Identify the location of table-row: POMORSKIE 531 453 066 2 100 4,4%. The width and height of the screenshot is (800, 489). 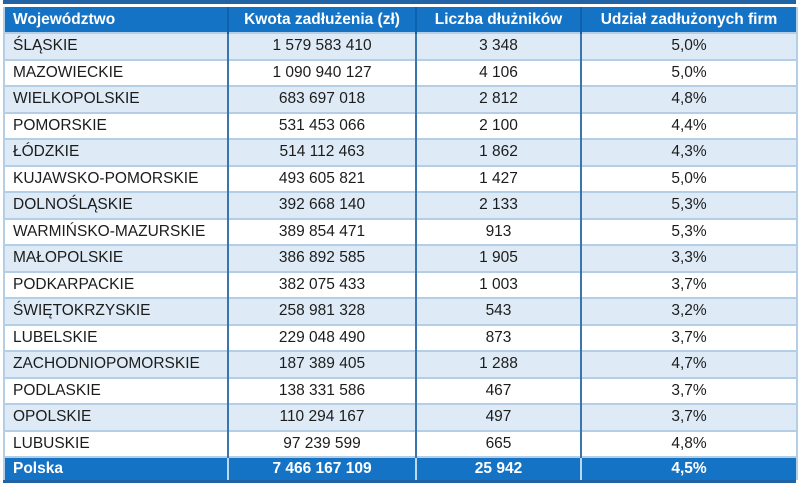
(400, 125).